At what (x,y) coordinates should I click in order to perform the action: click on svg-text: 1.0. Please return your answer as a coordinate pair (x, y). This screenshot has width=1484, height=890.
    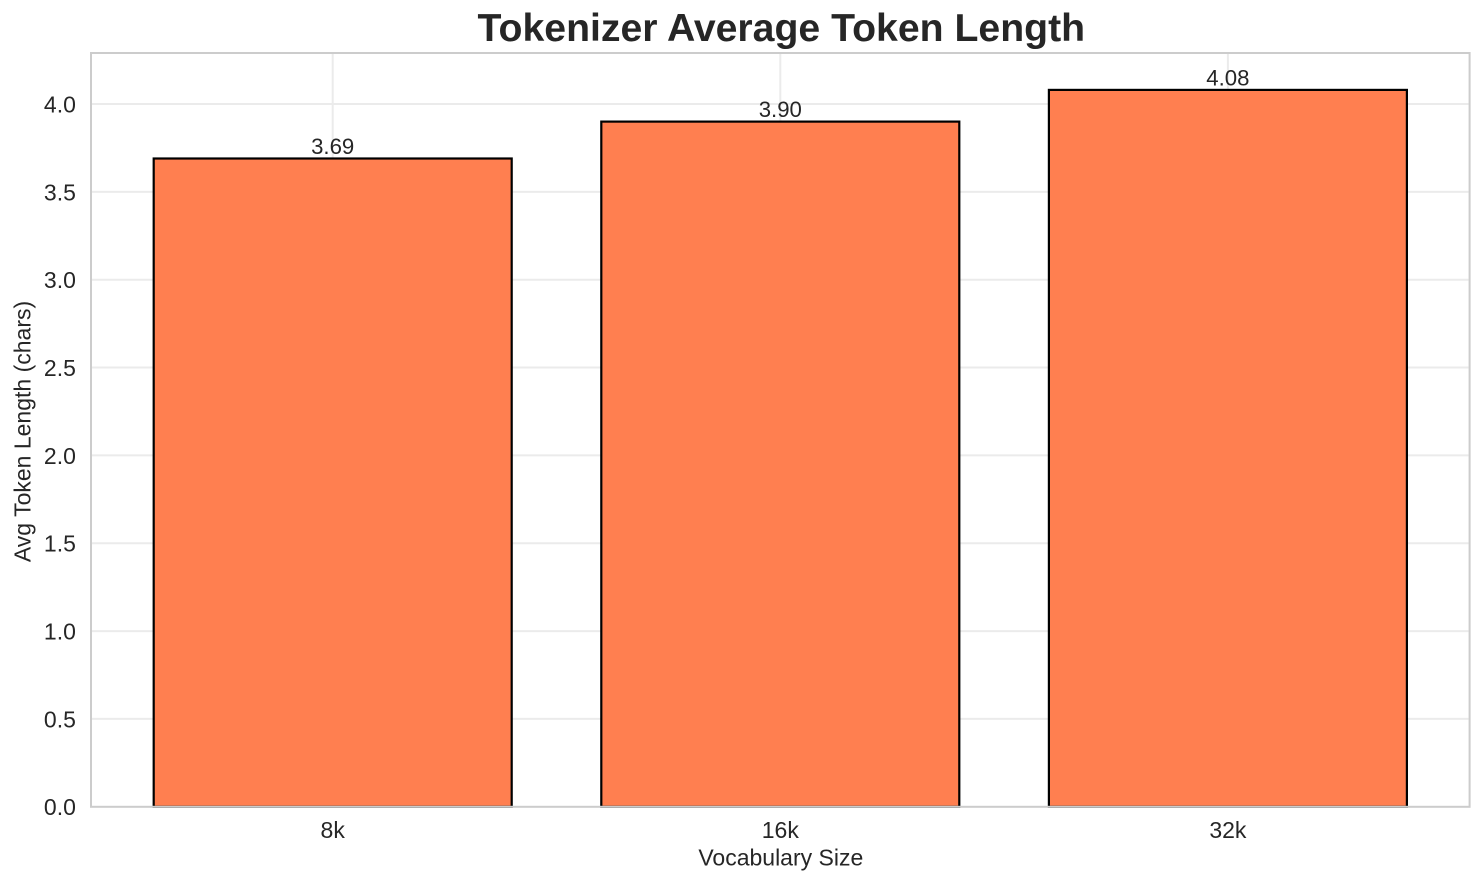
    Looking at the image, I should click on (60, 632).